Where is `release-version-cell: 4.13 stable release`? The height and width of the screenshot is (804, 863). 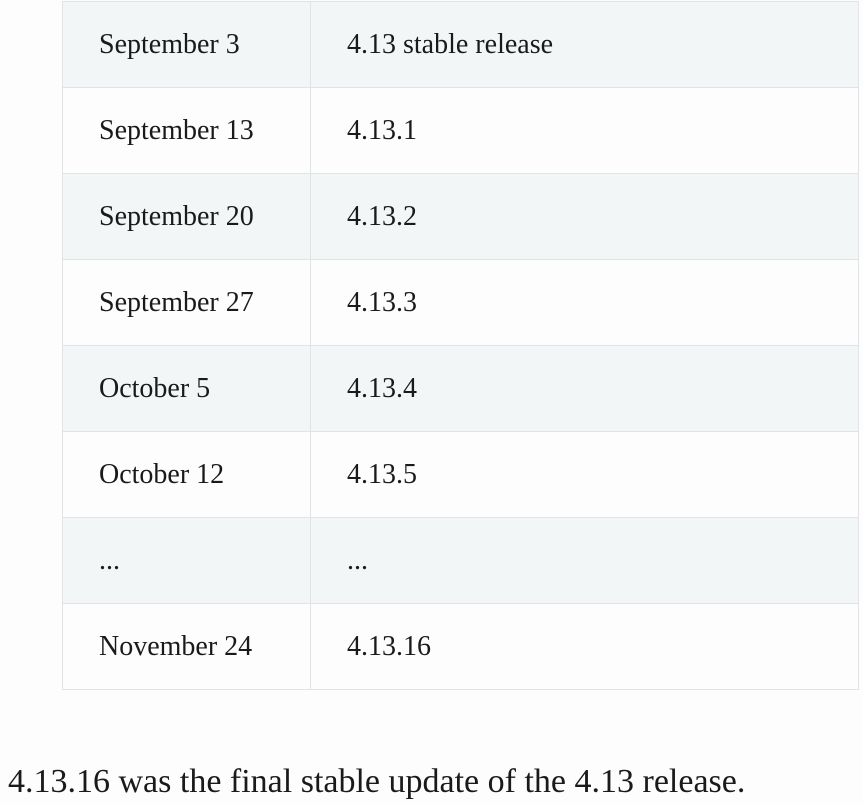 release-version-cell: 4.13 stable release is located at coordinates (584, 44).